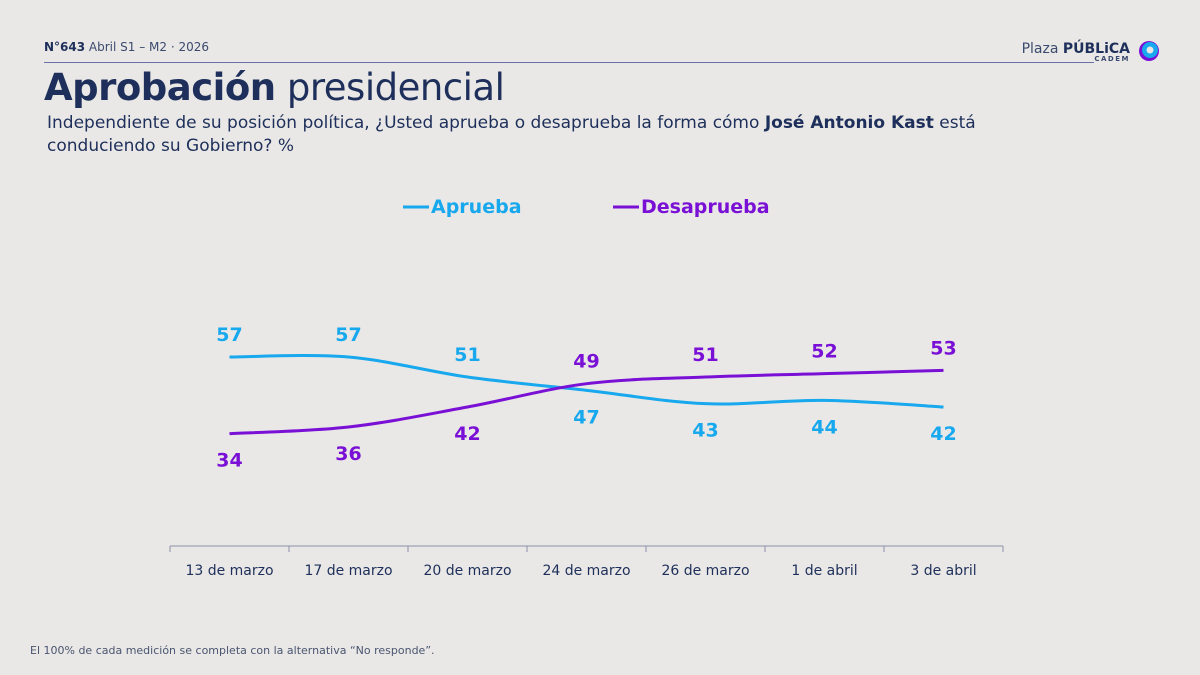  What do you see at coordinates (824, 571) in the screenshot?
I see `x-tick-label: 1 de abril` at bounding box center [824, 571].